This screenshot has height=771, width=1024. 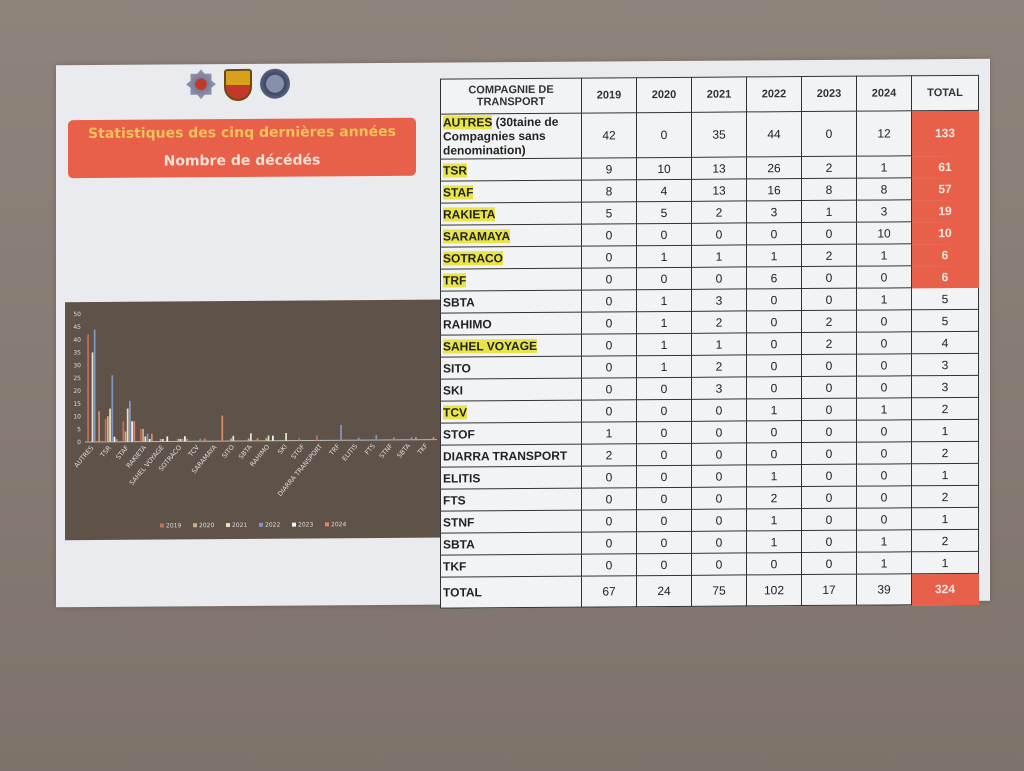 What do you see at coordinates (455, 280) in the screenshot?
I see `company-label: TRF` at bounding box center [455, 280].